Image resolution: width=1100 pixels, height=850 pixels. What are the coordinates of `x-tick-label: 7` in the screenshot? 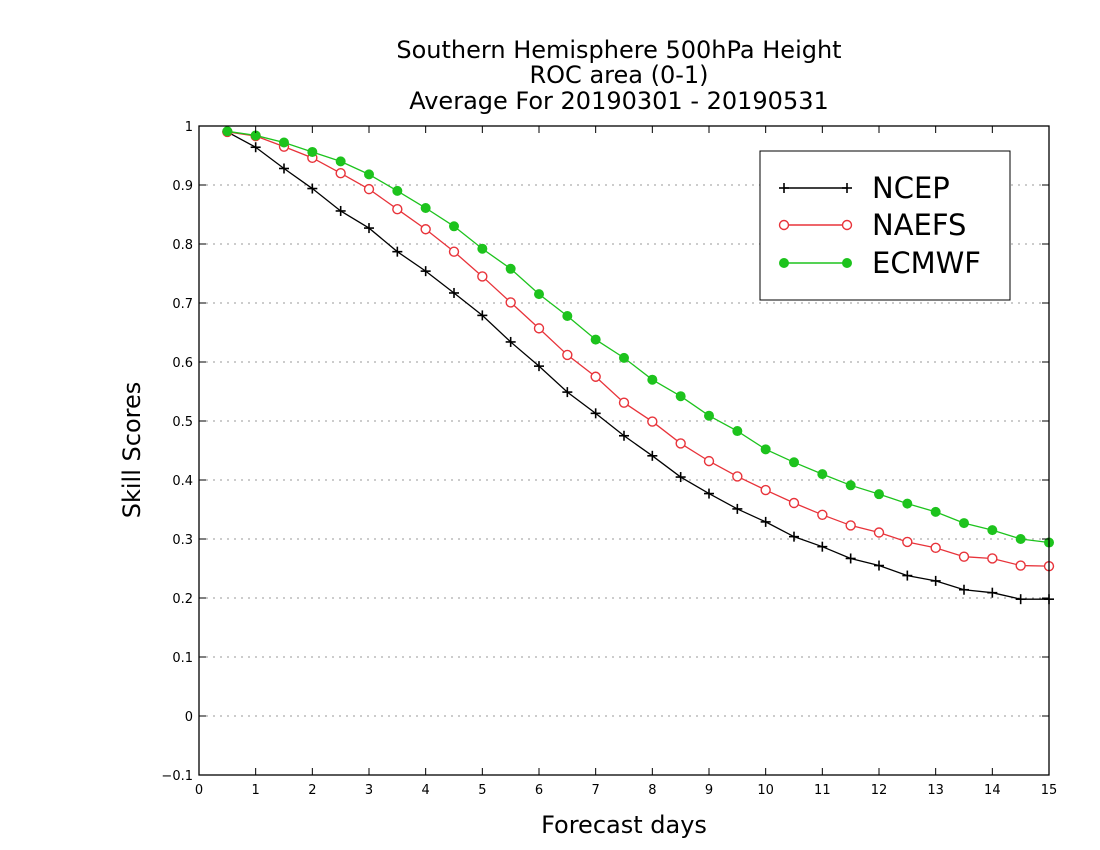 It's located at (596, 790).